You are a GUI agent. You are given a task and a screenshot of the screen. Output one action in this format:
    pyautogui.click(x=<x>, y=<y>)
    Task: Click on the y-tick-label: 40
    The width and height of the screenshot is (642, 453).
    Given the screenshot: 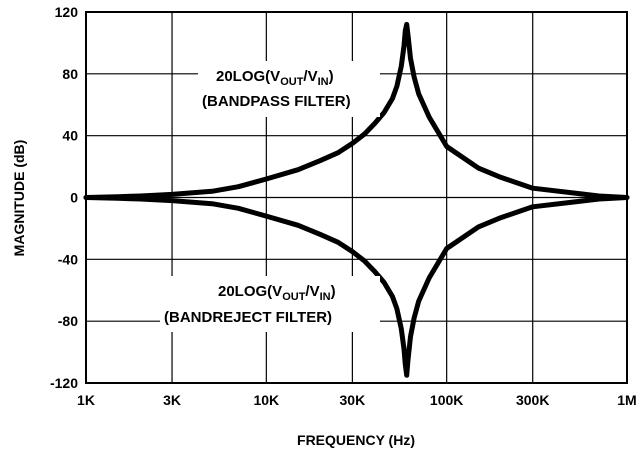 What is the action you would take?
    pyautogui.click(x=70, y=136)
    